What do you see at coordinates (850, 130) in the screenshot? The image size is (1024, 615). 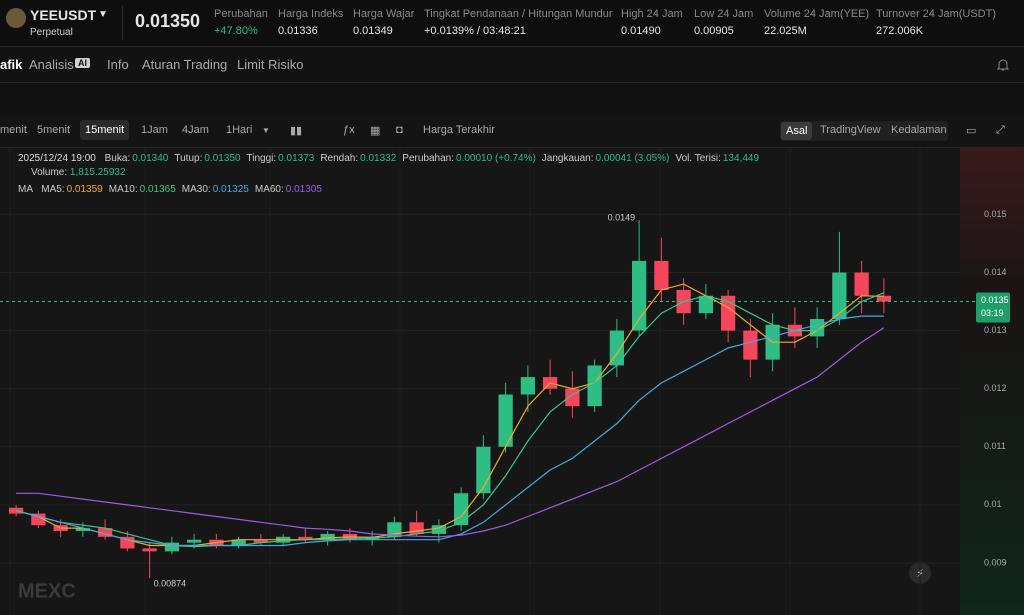 I see `view: TradingView` at bounding box center [850, 130].